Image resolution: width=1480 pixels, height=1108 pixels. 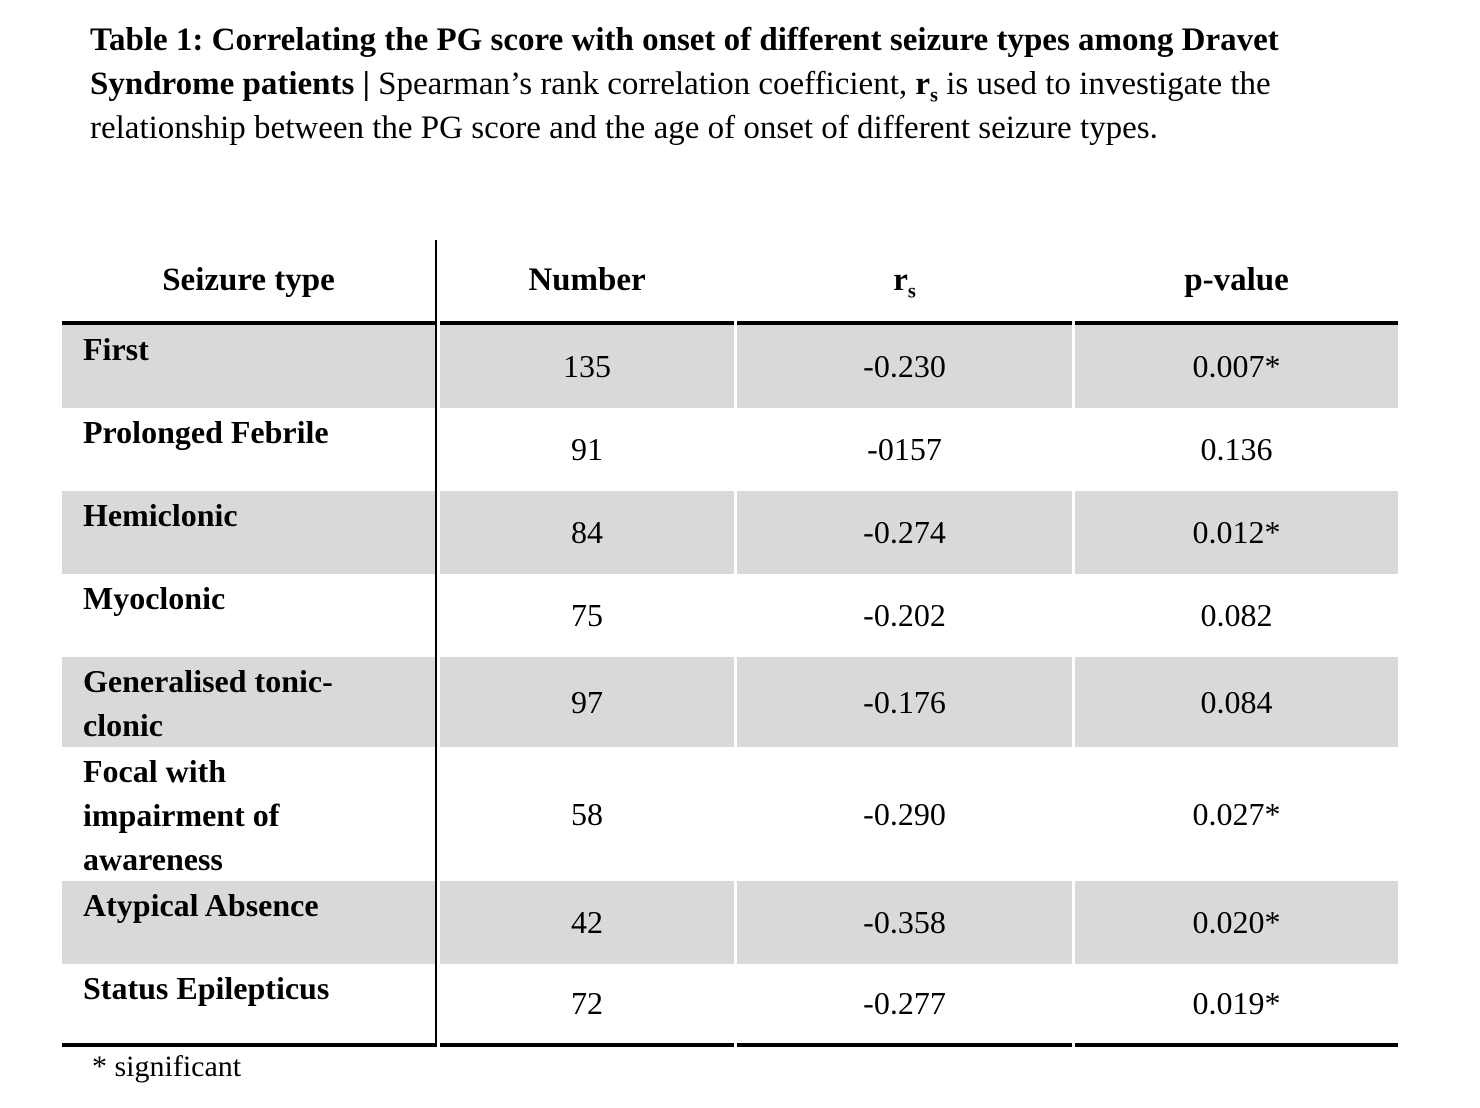 I want to click on cell-p-value: 0.027*, so click(x=1236, y=813).